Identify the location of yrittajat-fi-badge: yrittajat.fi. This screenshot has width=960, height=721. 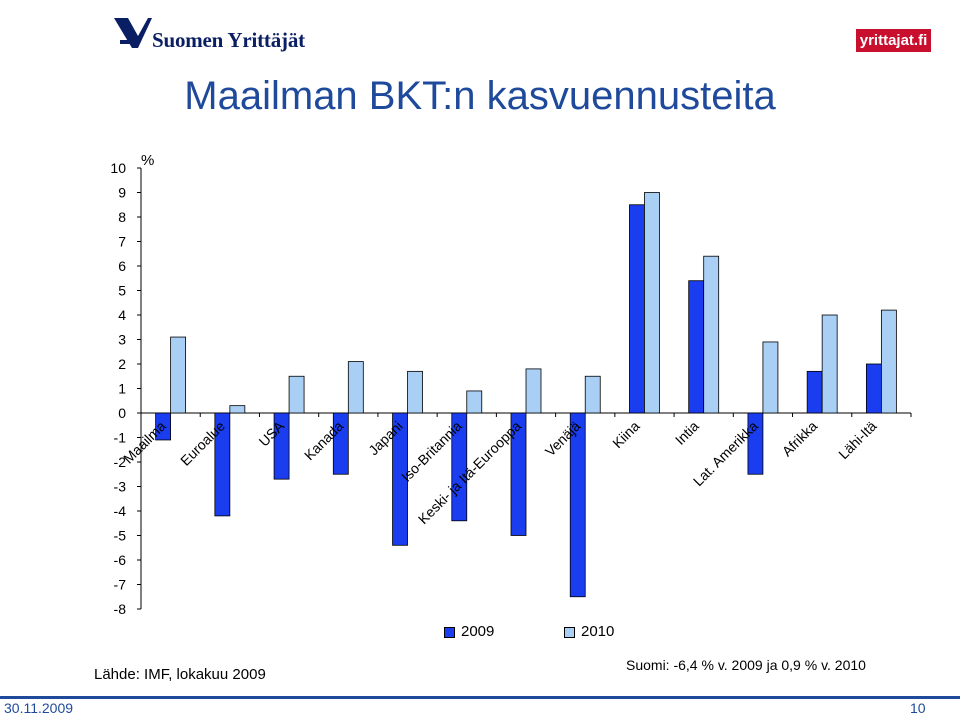
(893, 40).